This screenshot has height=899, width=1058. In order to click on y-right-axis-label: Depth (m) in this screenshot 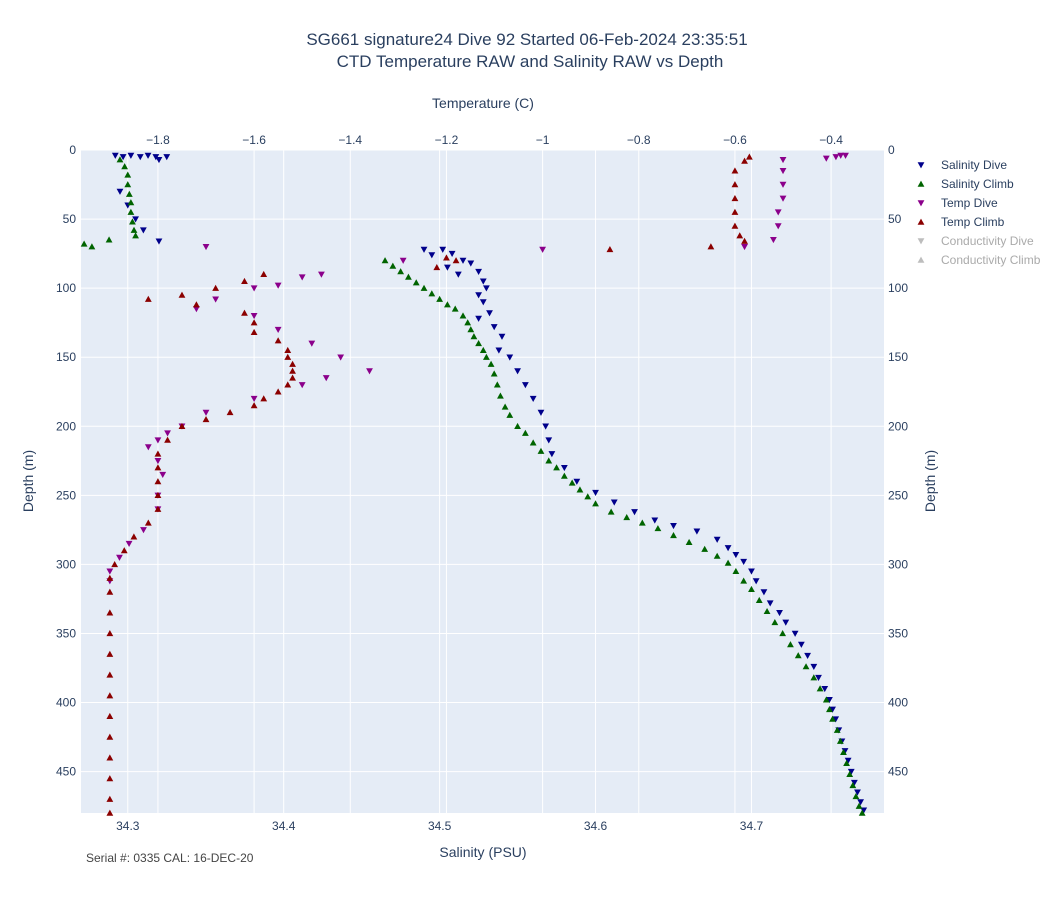, I will do `click(930, 481)`.